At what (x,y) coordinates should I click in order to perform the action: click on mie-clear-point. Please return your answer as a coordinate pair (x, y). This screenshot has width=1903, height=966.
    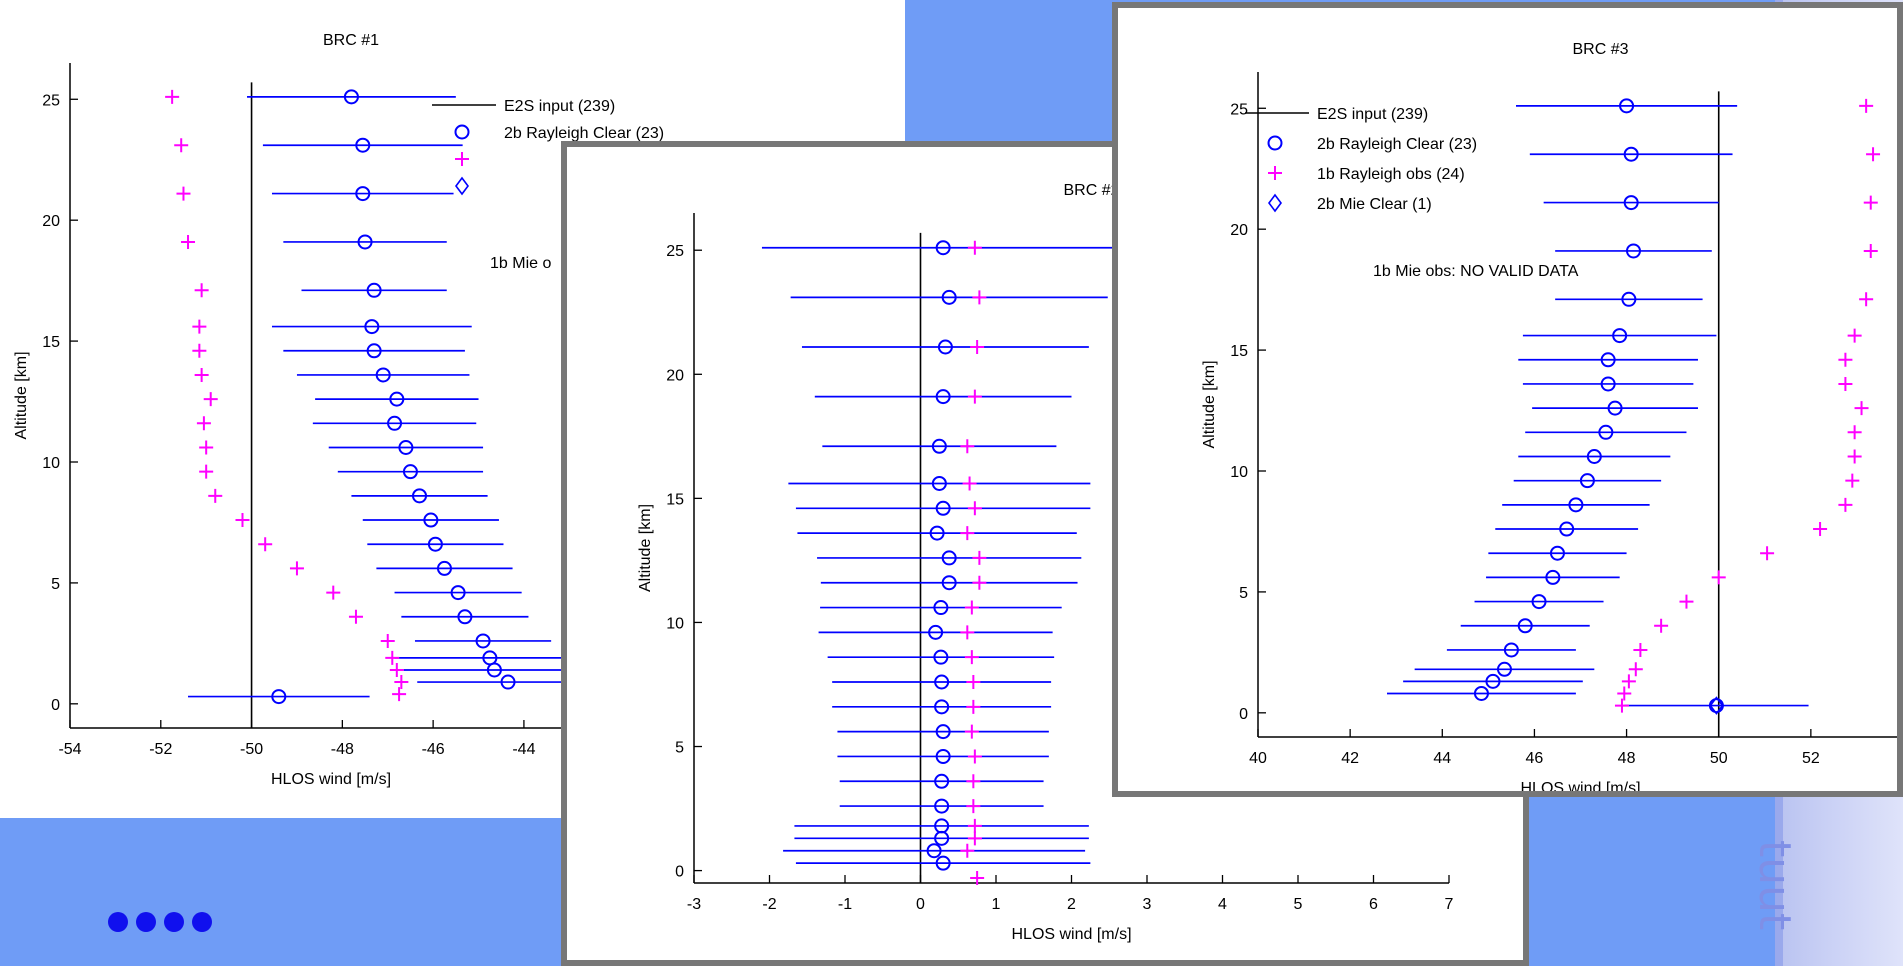
    Looking at the image, I should click on (1716, 705).